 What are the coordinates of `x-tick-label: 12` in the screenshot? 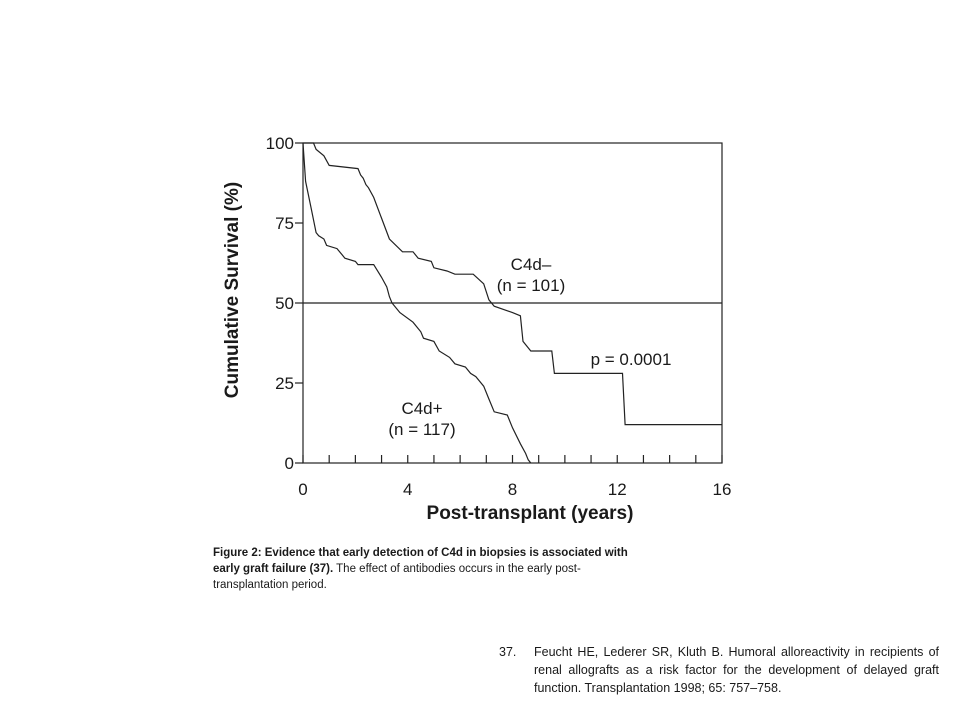 It's located at (617, 489).